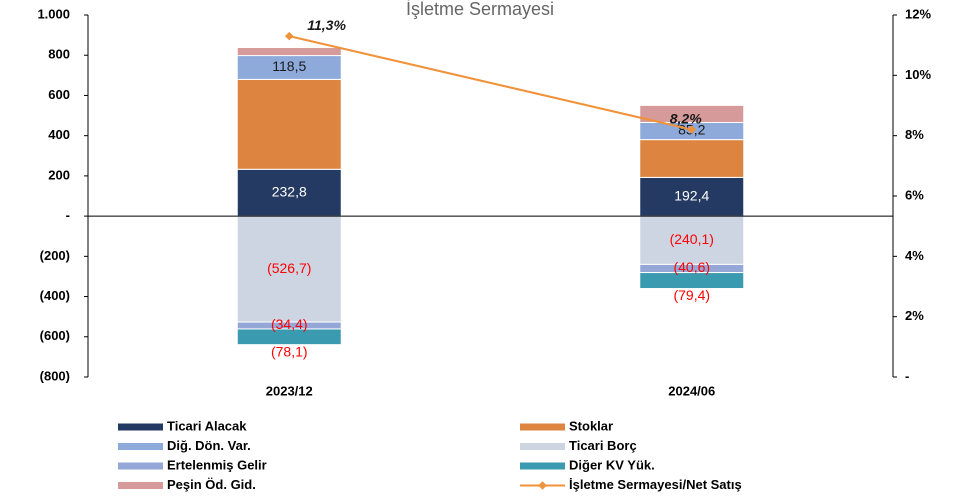  I want to click on value-label: 232,8, so click(289, 191).